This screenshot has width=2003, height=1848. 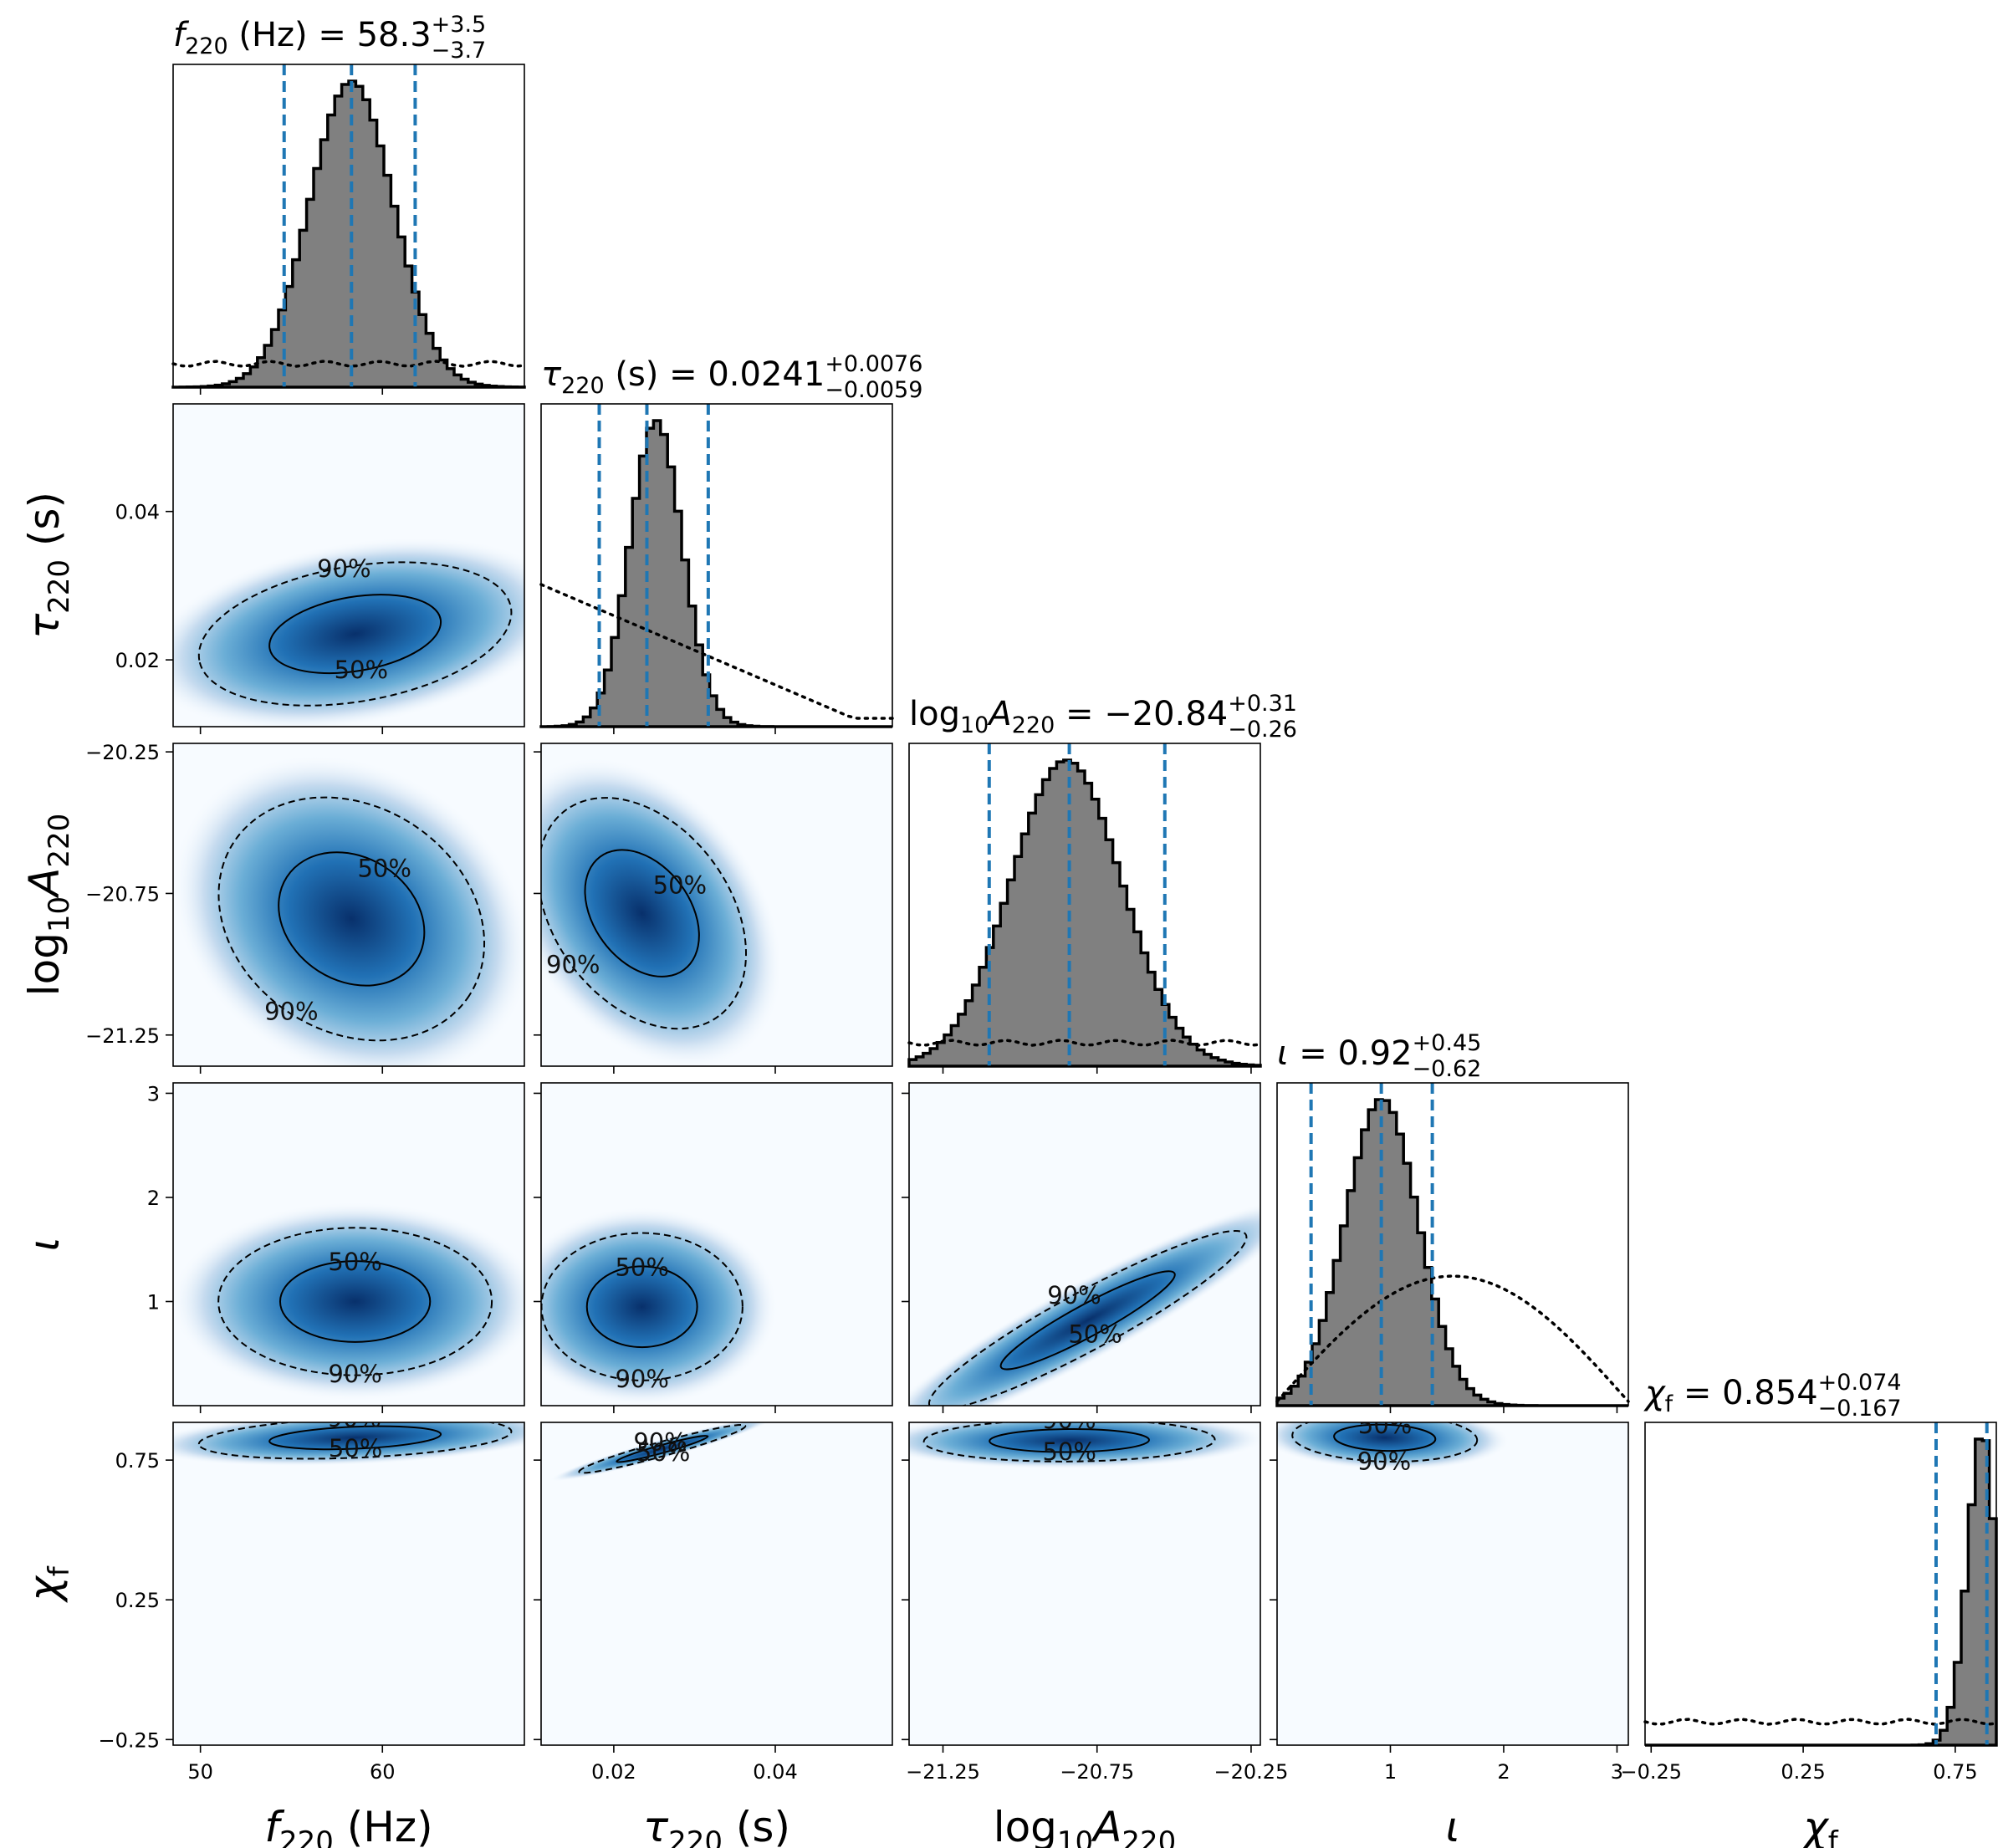 What do you see at coordinates (1860, 1409) in the screenshot?
I see `title-error-minus: −0.167` at bounding box center [1860, 1409].